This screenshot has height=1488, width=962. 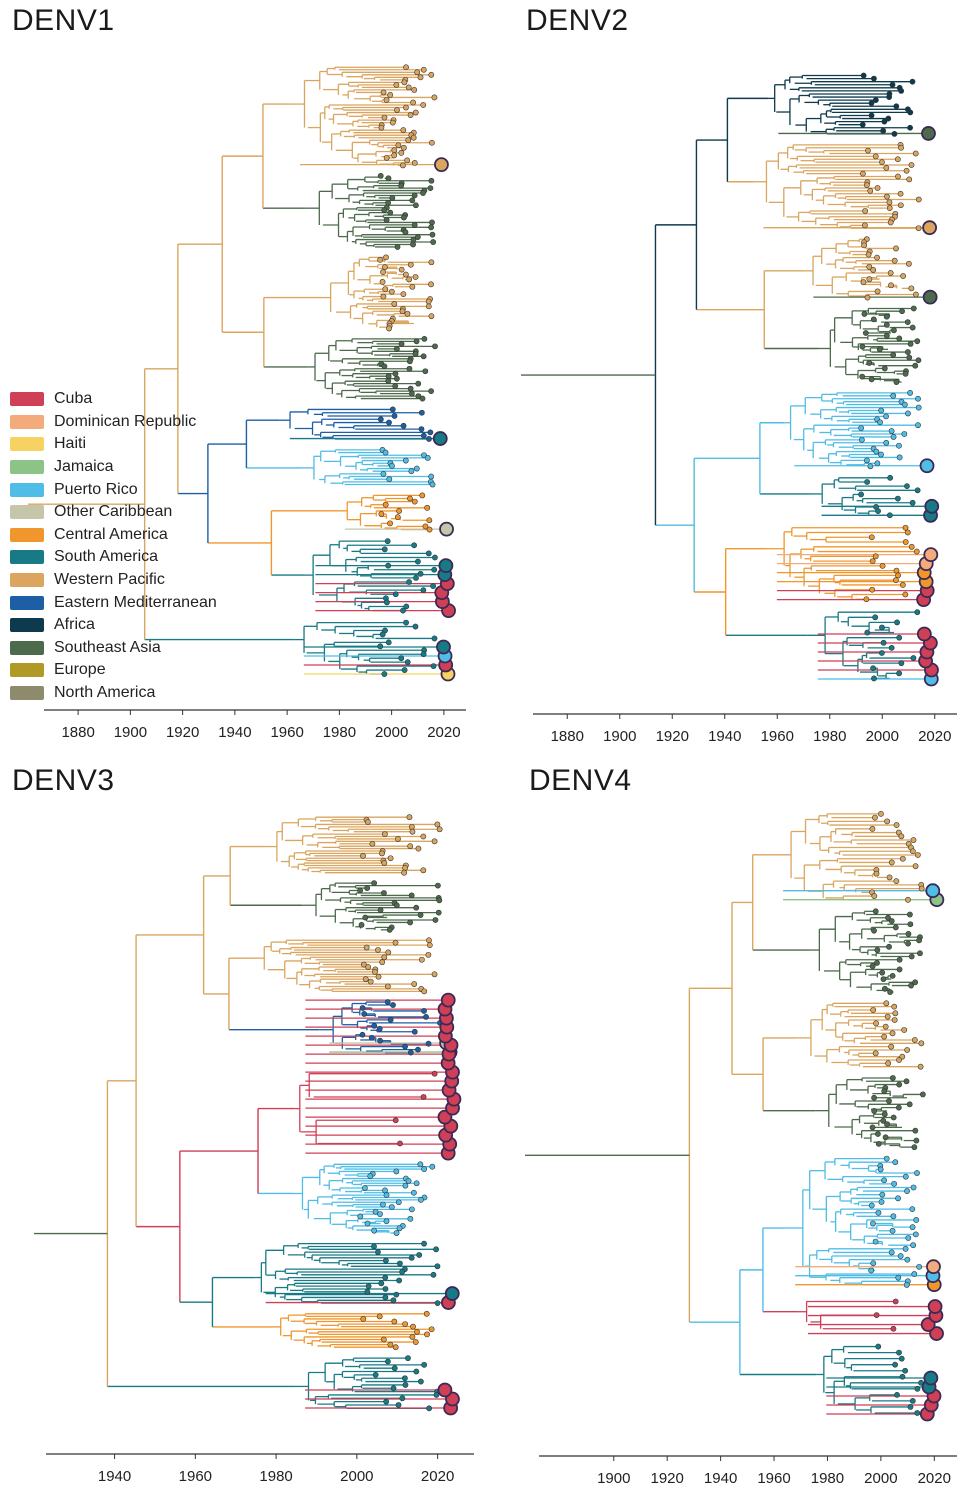 I want to click on axis-tick-label: 2000, so click(x=882, y=736).